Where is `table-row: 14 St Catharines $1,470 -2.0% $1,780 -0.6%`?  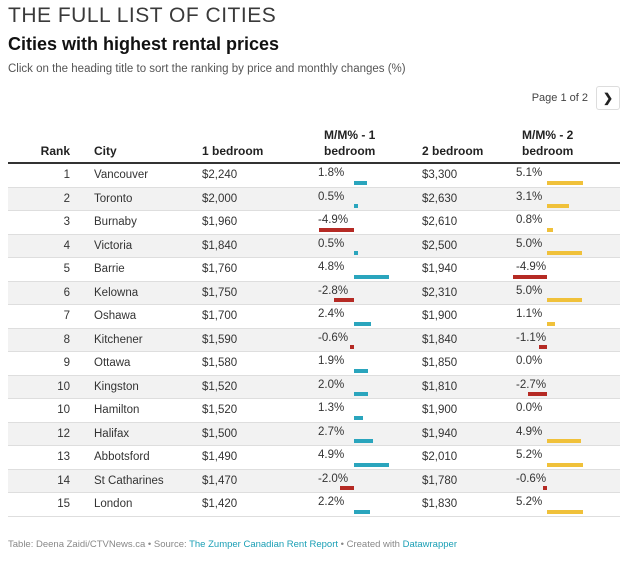 table-row: 14 St Catharines $1,470 -2.0% $1,780 -0.6% is located at coordinates (314, 481).